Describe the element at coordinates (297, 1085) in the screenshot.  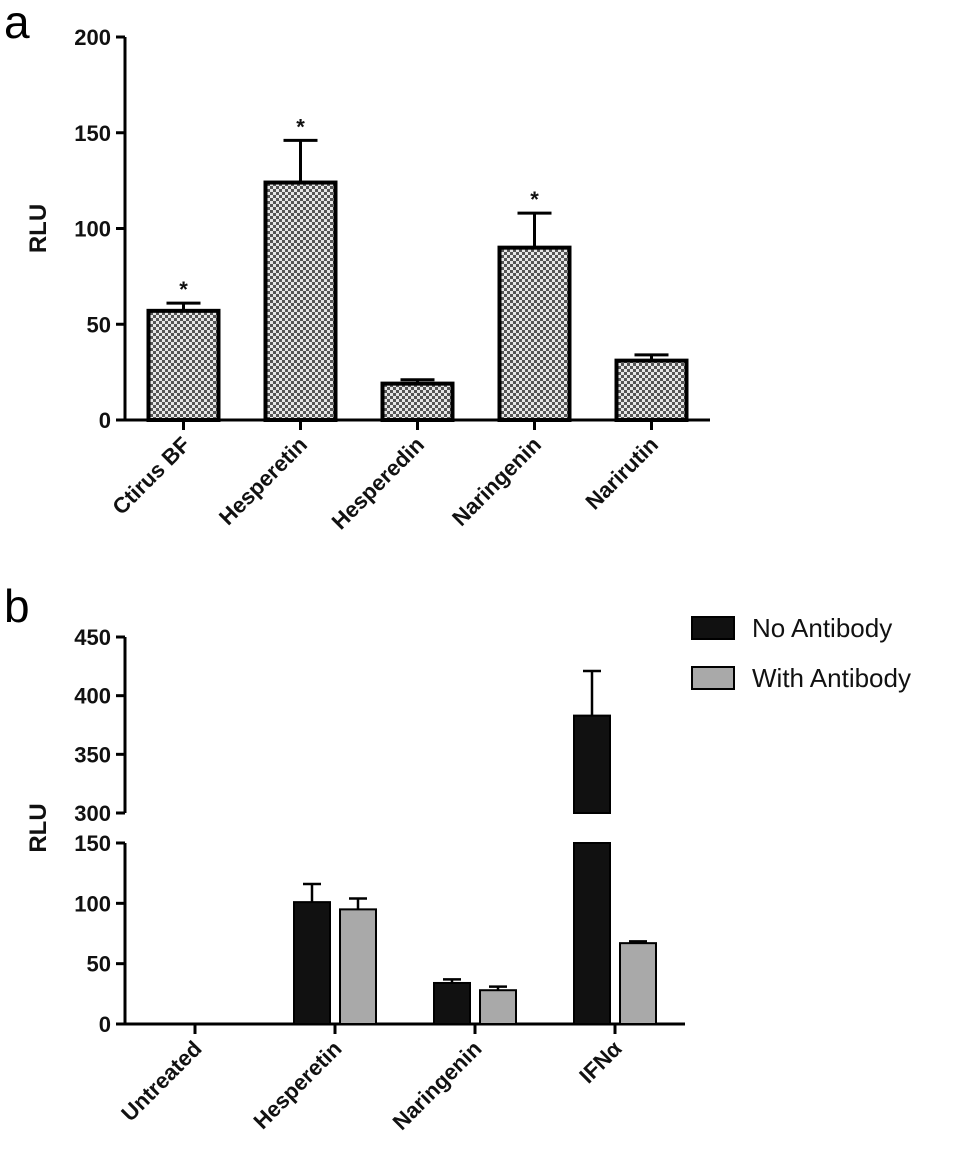
I see `x-tick-label-b: Hesperetin` at that location.